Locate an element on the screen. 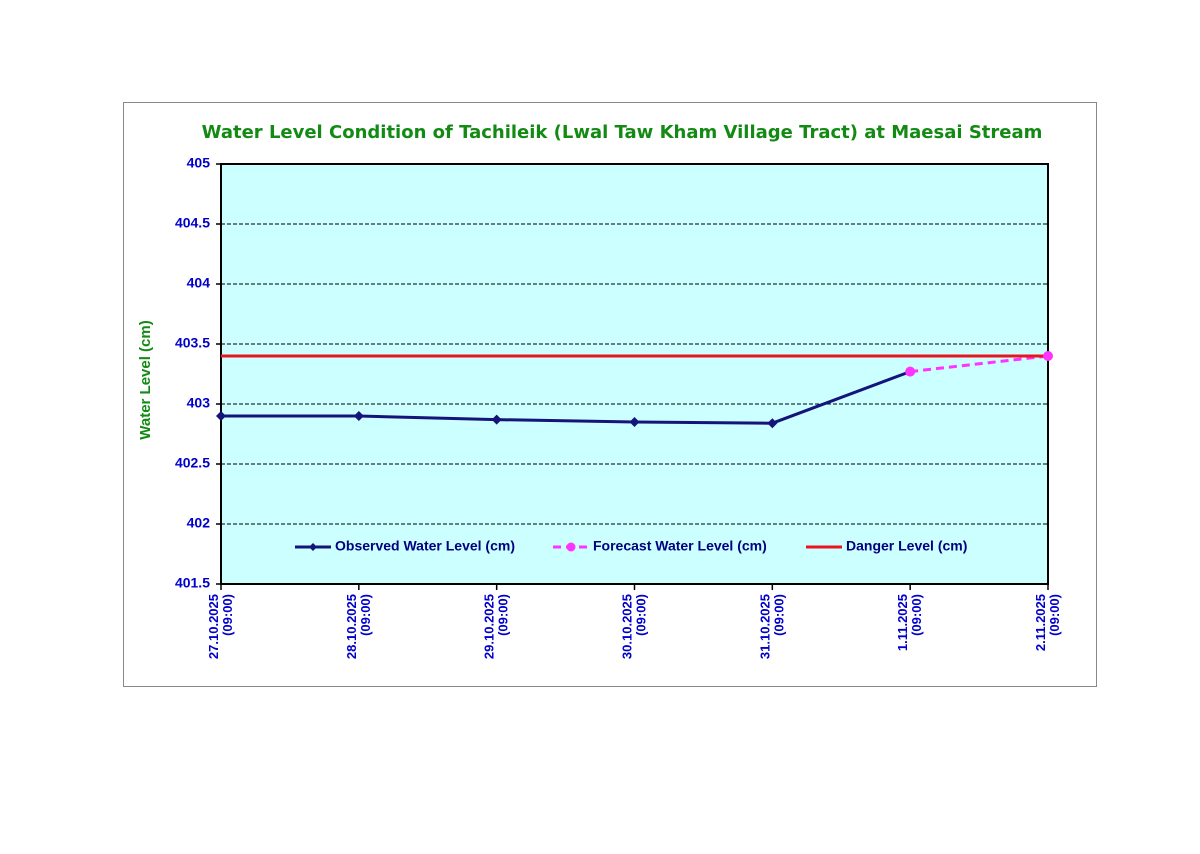  x-tick-label-line: 28.10.2025 is located at coordinates (351, 626).